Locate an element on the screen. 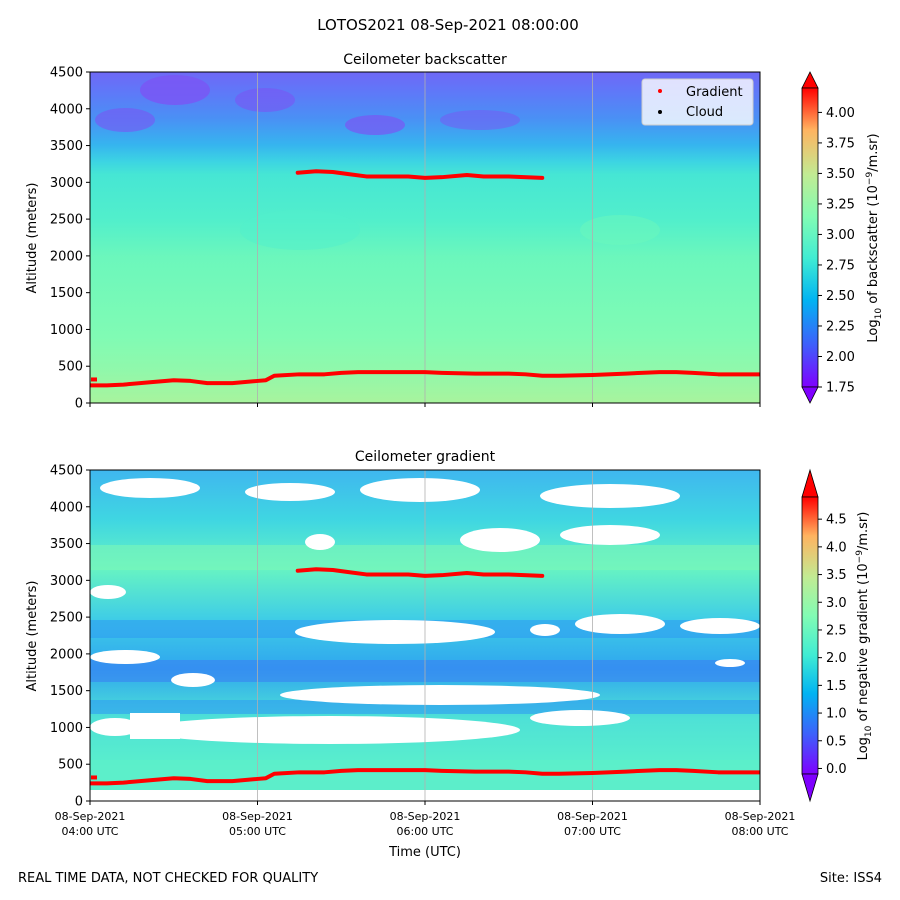 Image resolution: width=900 pixels, height=900 pixels. bottom-colorbar-bar is located at coordinates (810, 635).